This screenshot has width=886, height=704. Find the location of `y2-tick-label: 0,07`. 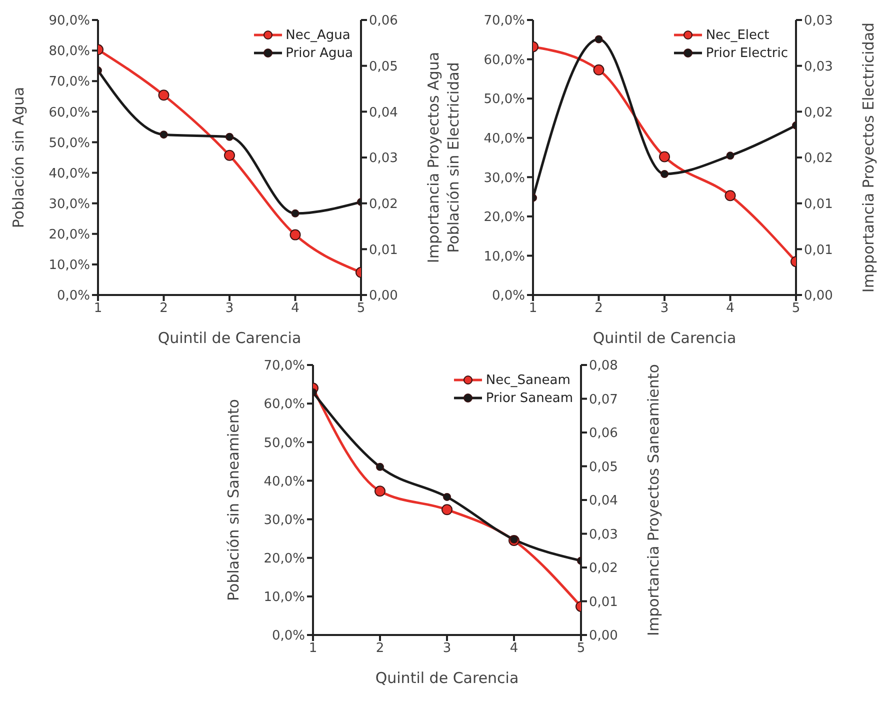

y2-tick-label: 0,07 is located at coordinates (603, 400).